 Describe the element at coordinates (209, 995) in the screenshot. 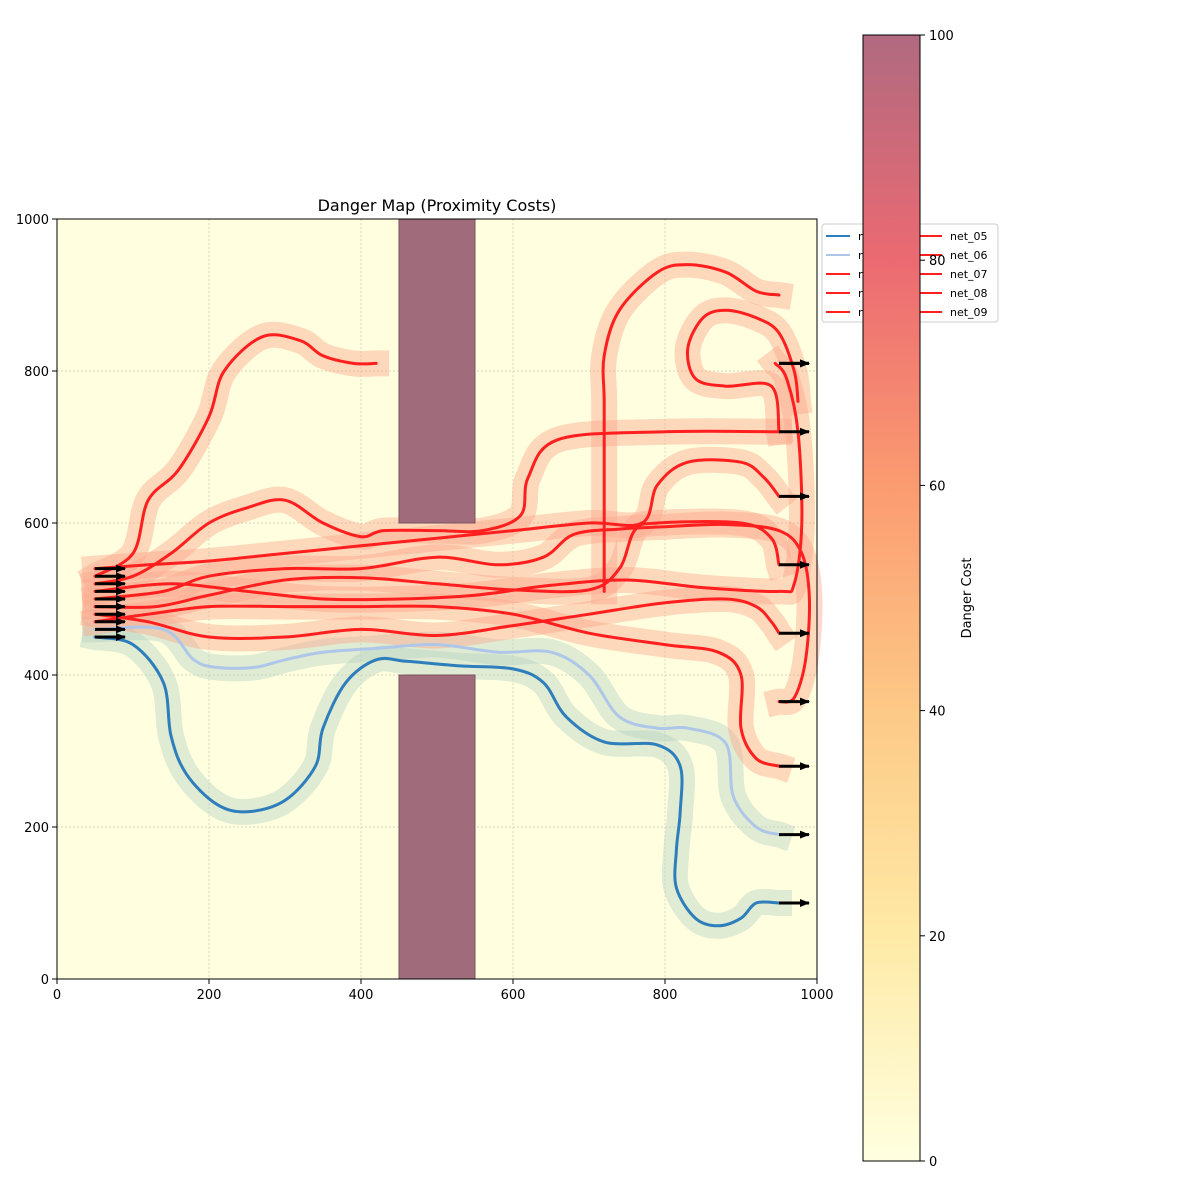

I see `x-tick-label: 200` at that location.